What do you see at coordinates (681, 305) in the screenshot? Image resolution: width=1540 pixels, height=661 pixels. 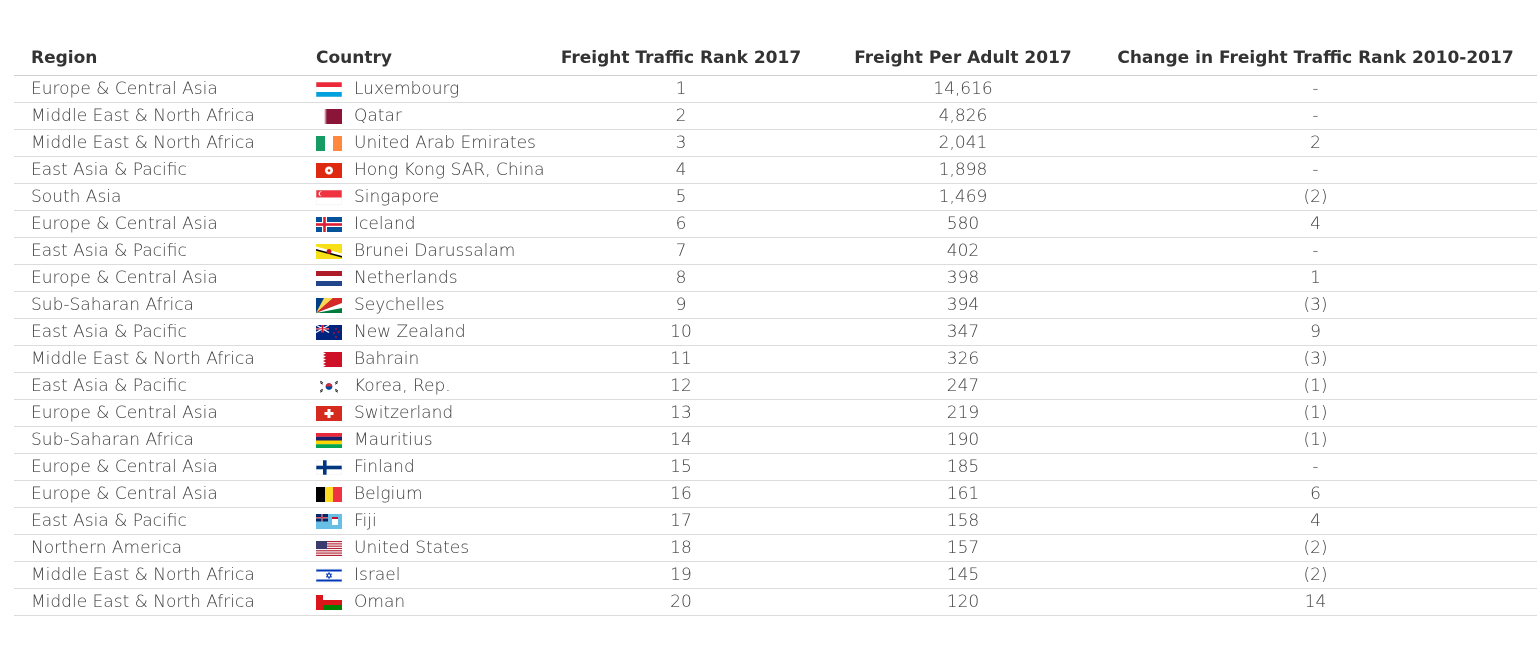 I see `freight-rank-cell: 9` at bounding box center [681, 305].